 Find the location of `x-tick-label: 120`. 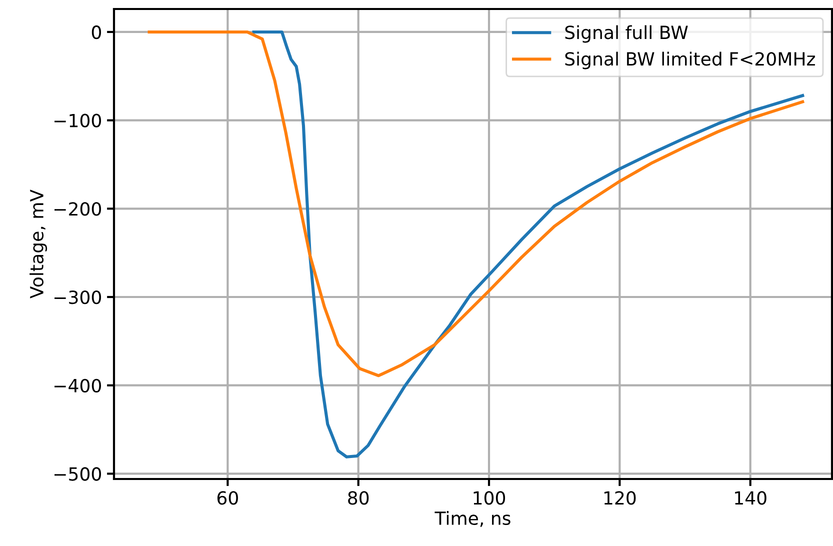

x-tick-label: 120 is located at coordinates (620, 498).